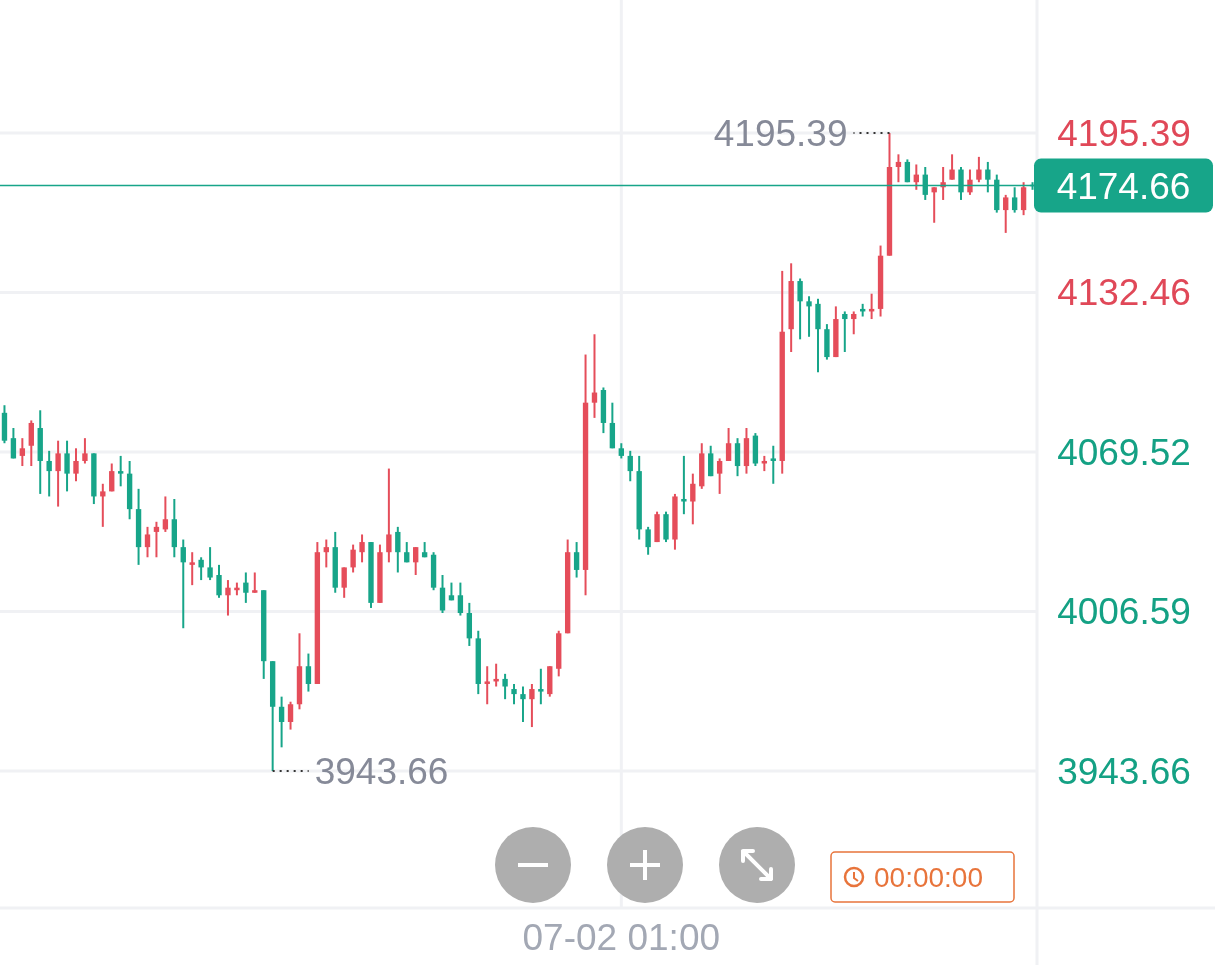  What do you see at coordinates (928, 877) in the screenshot?
I see `annotation: 00:00:00` at bounding box center [928, 877].